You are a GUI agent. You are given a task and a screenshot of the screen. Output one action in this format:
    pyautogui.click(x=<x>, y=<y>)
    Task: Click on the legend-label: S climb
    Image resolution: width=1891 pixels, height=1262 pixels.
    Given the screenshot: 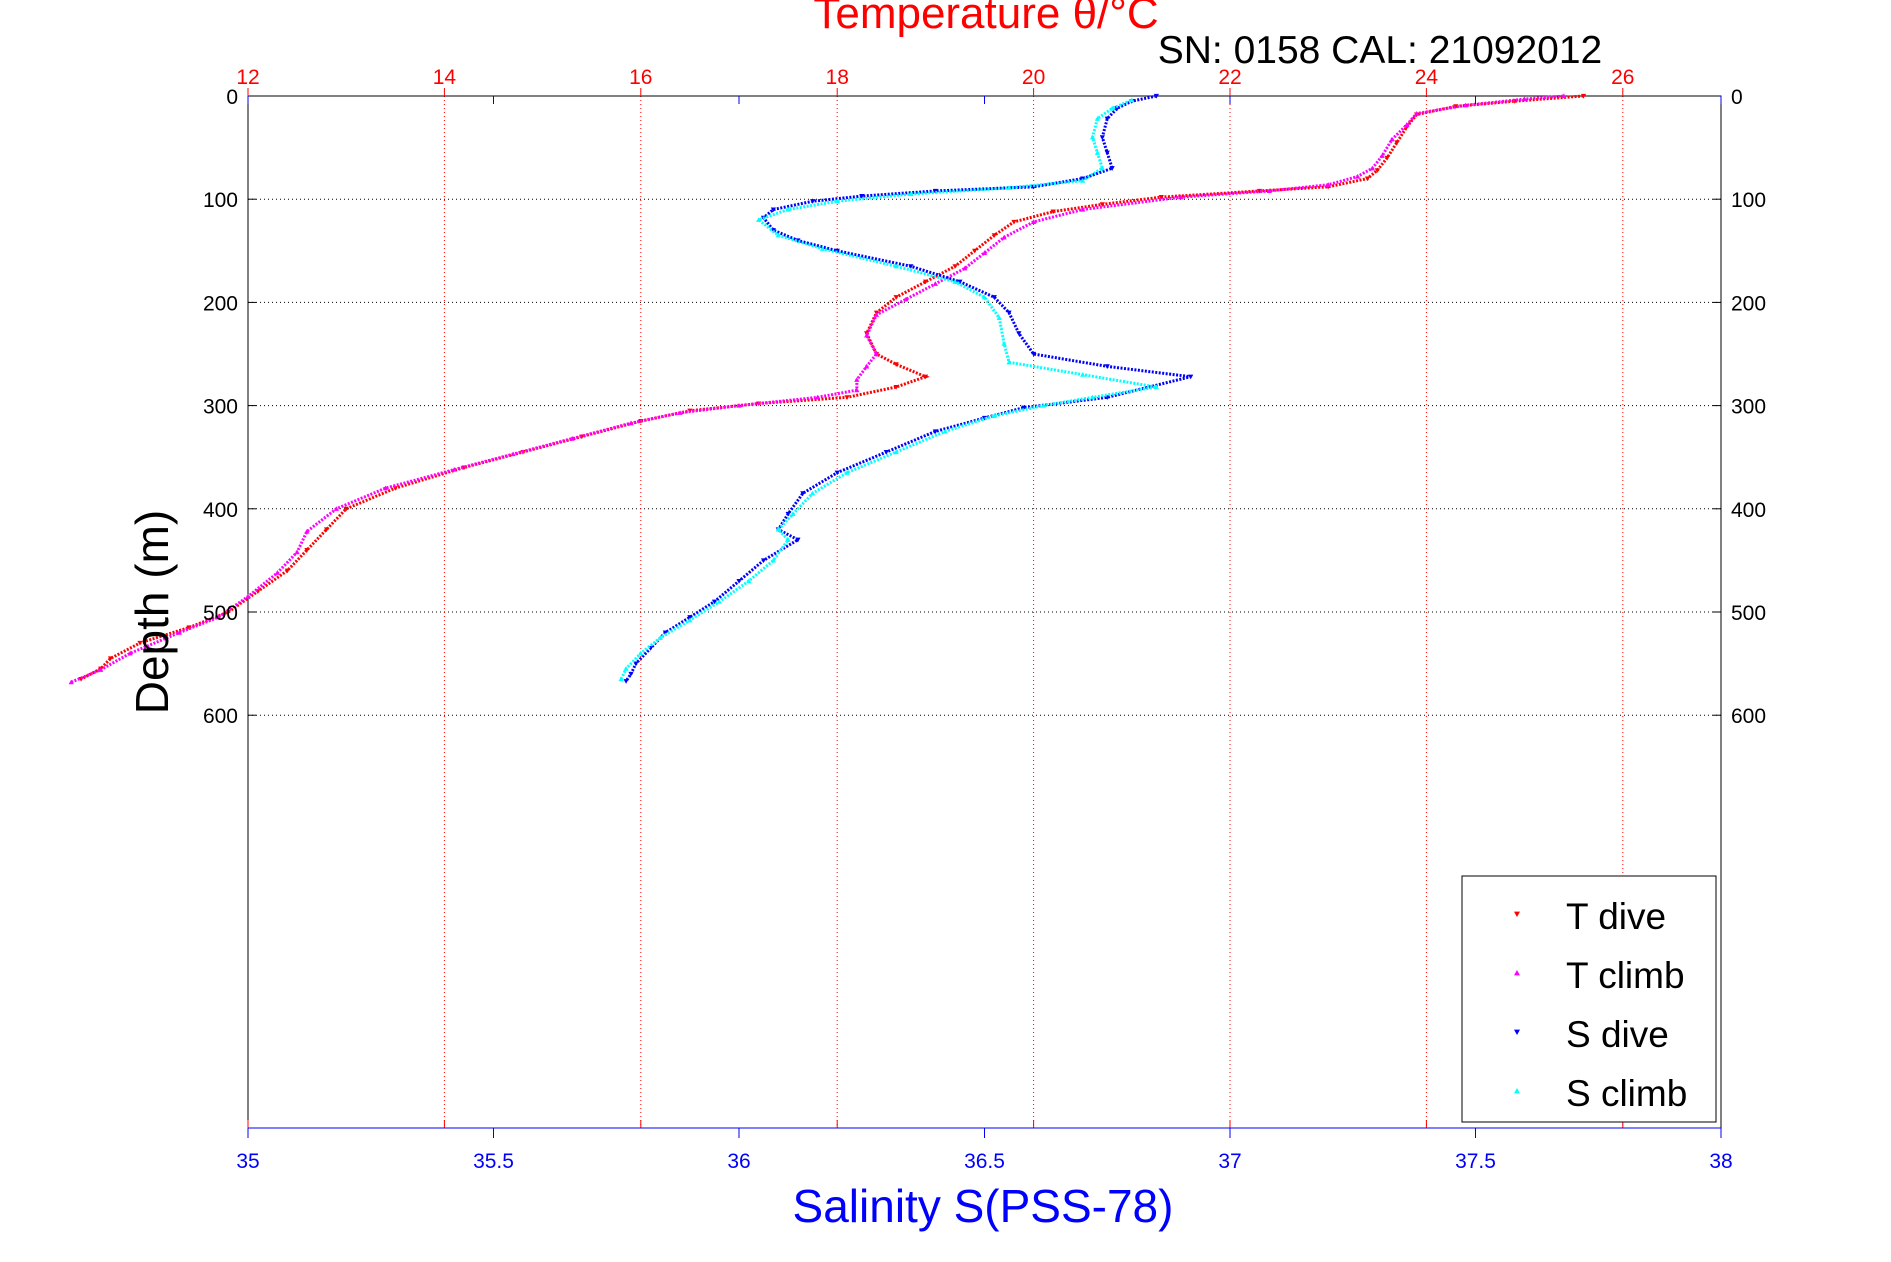 What is the action you would take?
    pyautogui.click(x=1626, y=1093)
    